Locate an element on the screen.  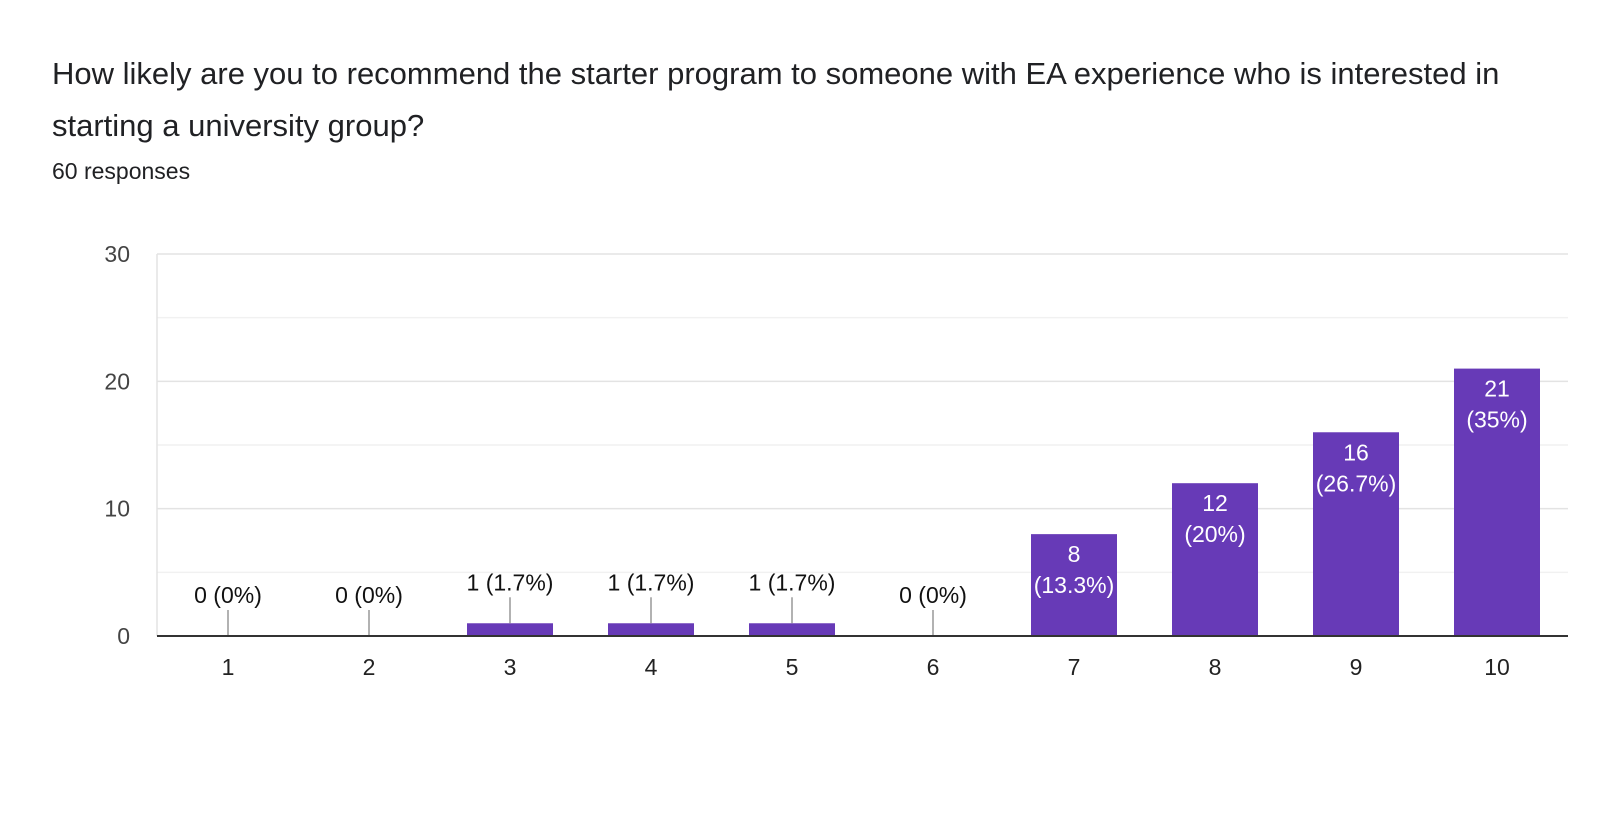
x-tick-label: 7 is located at coordinates (1074, 667).